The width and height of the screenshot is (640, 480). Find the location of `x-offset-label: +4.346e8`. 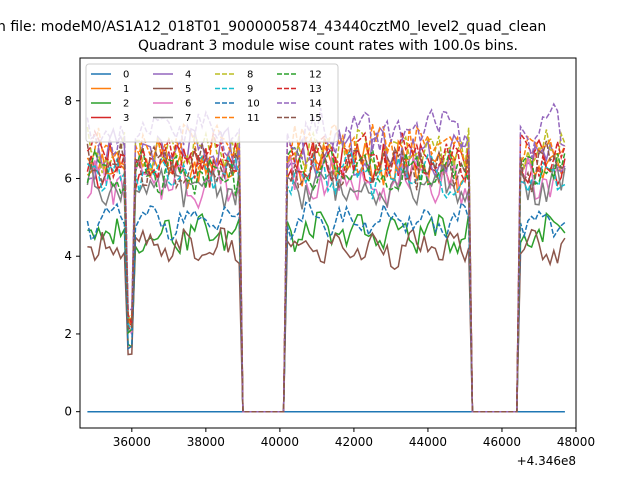

x-offset-label: +4.346e8 is located at coordinates (546, 461).